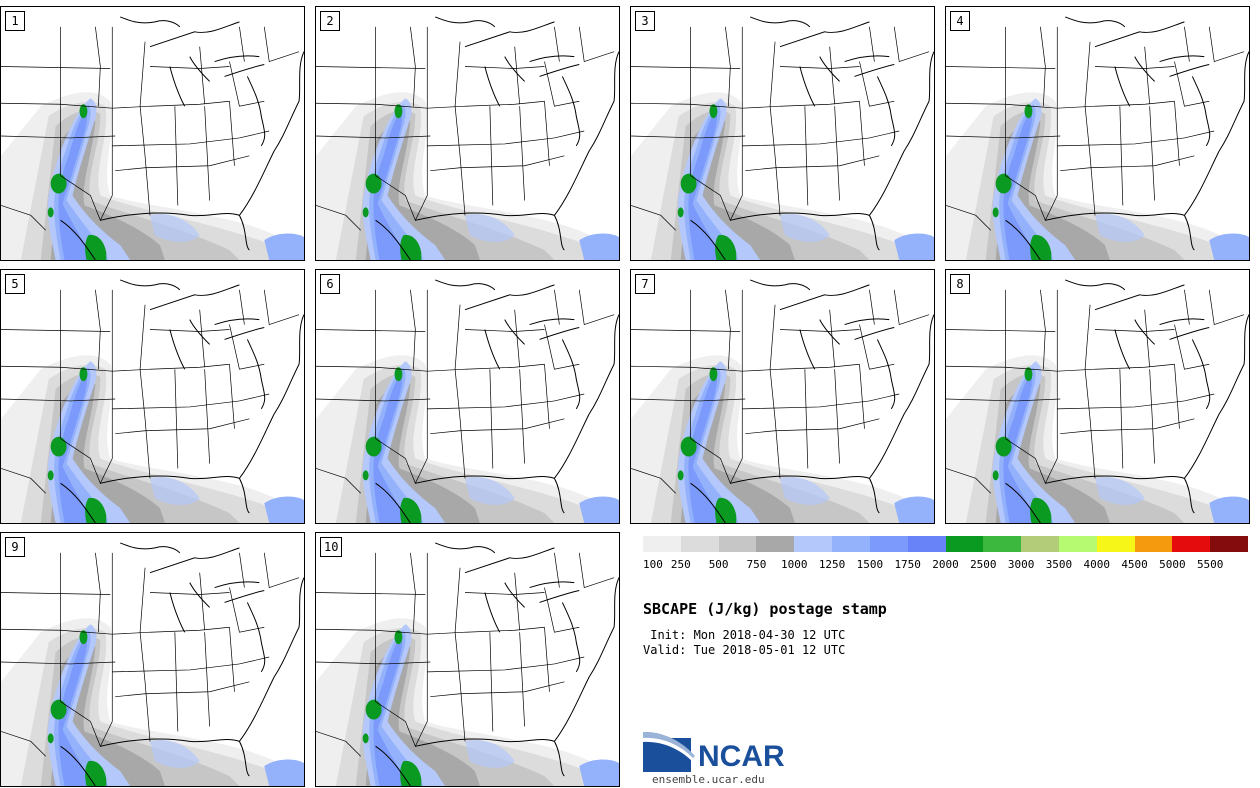 This screenshot has height=788, width=1260. What do you see at coordinates (744, 635) in the screenshot?
I see `init-time: Init: Mon 2018-04-30 12 UTC` at bounding box center [744, 635].